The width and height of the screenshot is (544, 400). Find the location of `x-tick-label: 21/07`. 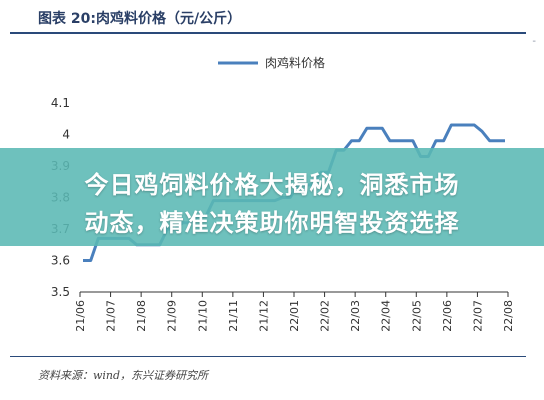

x-tick-label: 21/07 is located at coordinates (111, 316).